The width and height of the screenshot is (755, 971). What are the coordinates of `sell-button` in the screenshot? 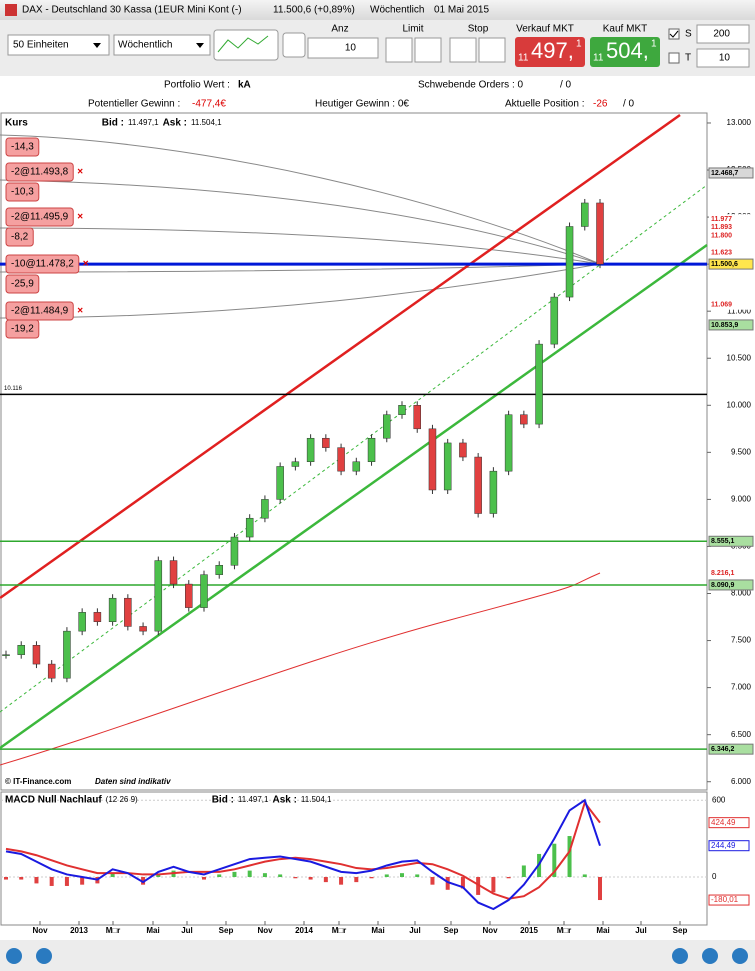 It's located at (550, 52).